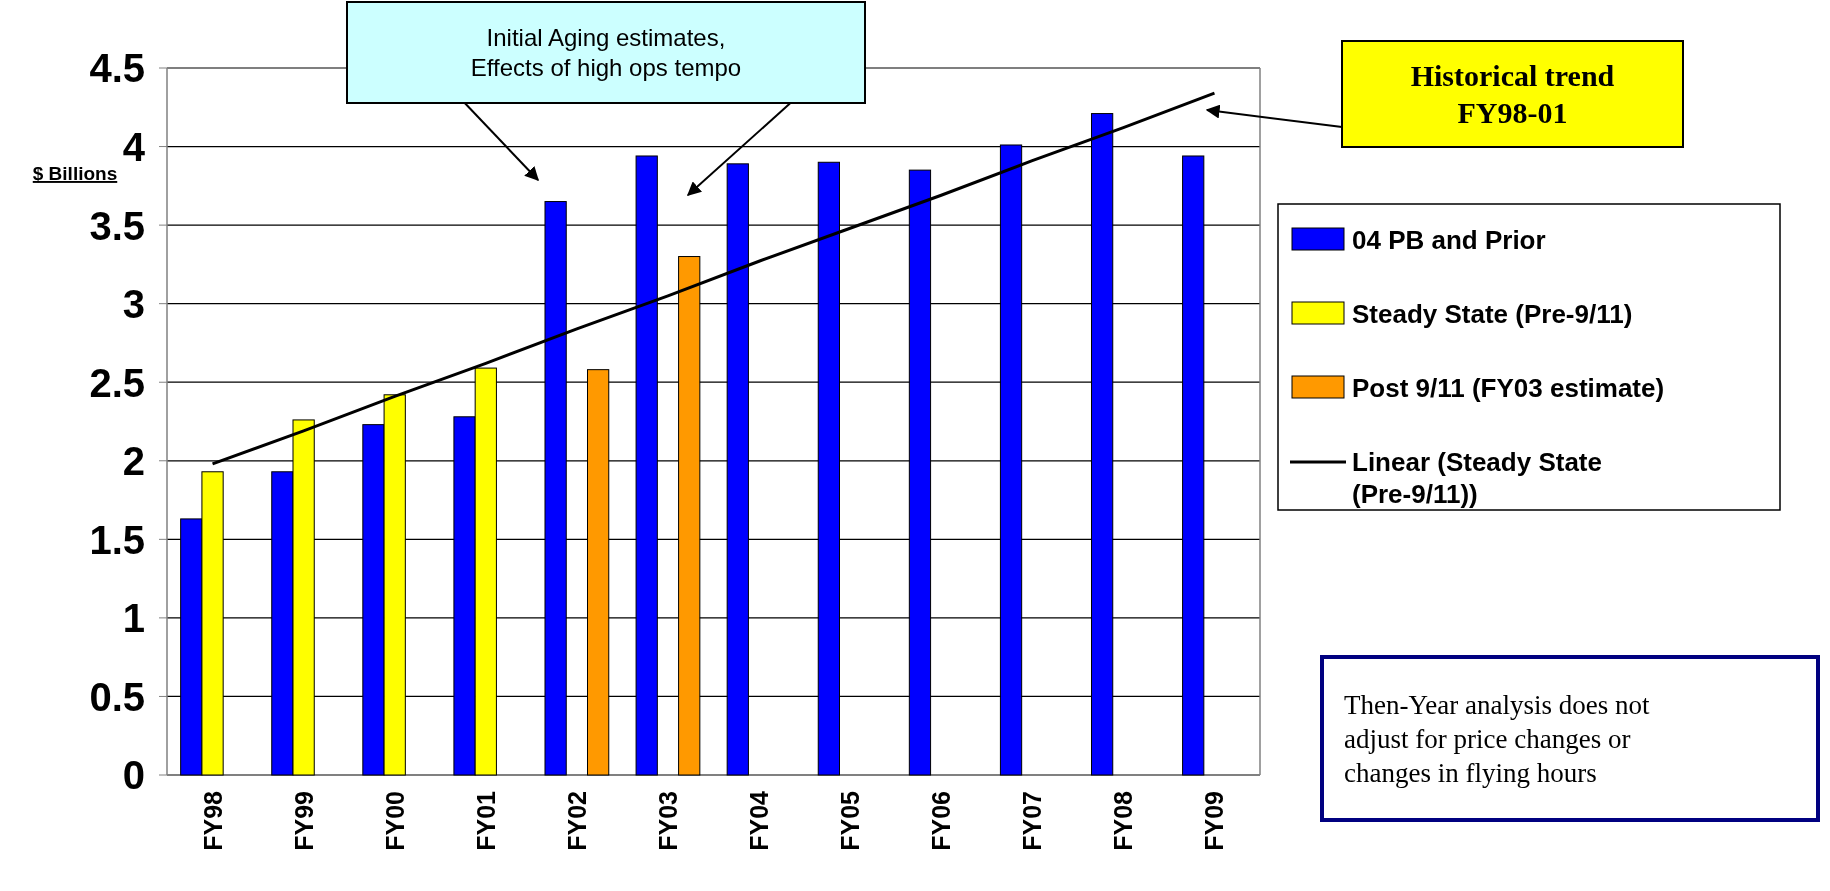 The height and width of the screenshot is (891, 1830). Describe the element at coordinates (1512, 94) in the screenshot. I see `text: Historical trend FY98-01` at that location.